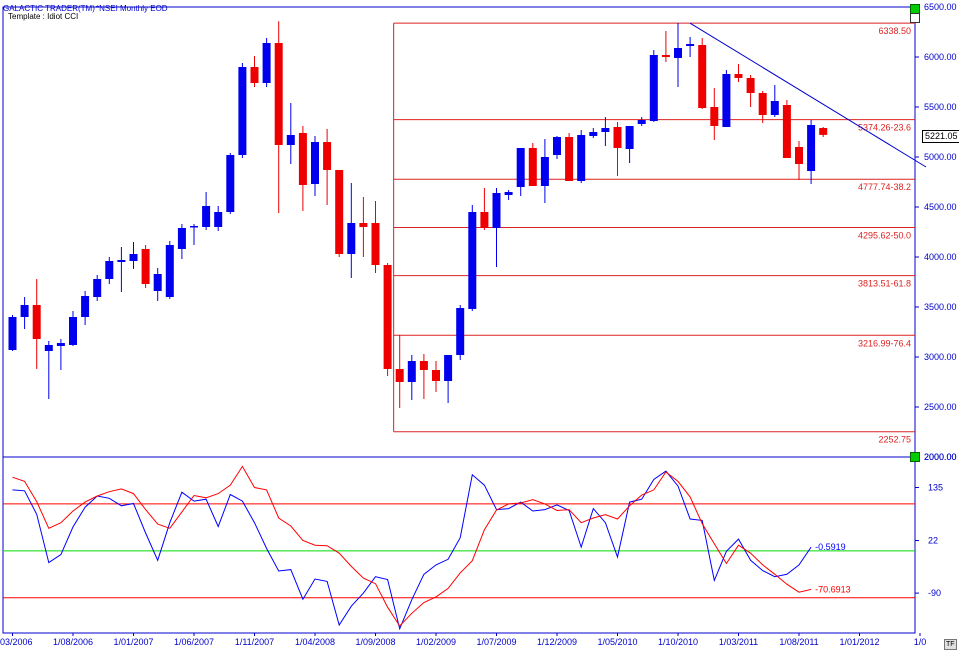 The height and width of the screenshot is (650, 959). What do you see at coordinates (133, 642) in the screenshot?
I see `time-tick-label: 1/01/2007` at bounding box center [133, 642].